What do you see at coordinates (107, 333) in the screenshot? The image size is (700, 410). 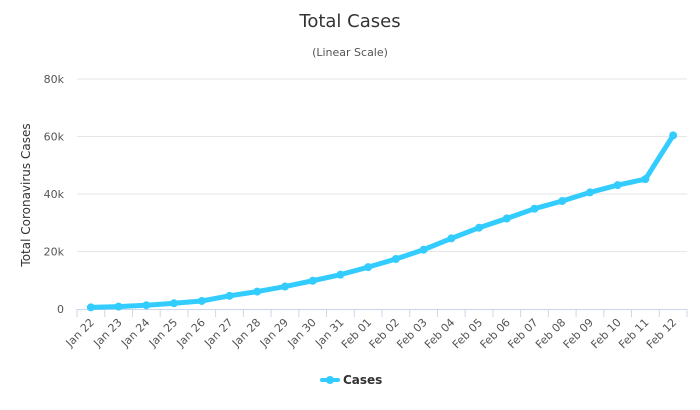 I see `x-tick-label: Jan 23` at bounding box center [107, 333].